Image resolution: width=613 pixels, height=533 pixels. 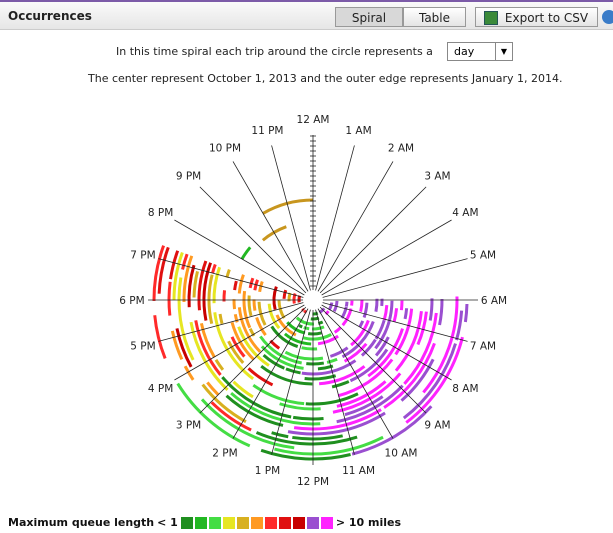 I want to click on excel-icon, so click(x=491, y=18).